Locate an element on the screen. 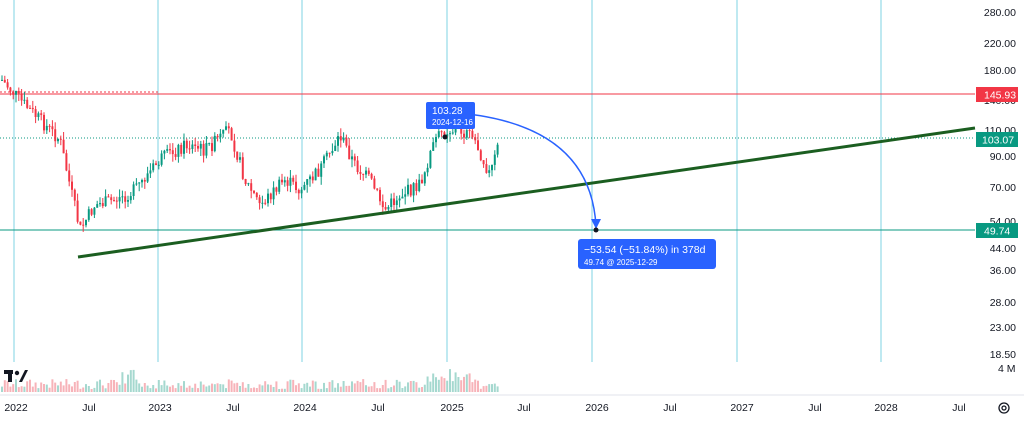  time-tick-label: 2026 is located at coordinates (597, 408).